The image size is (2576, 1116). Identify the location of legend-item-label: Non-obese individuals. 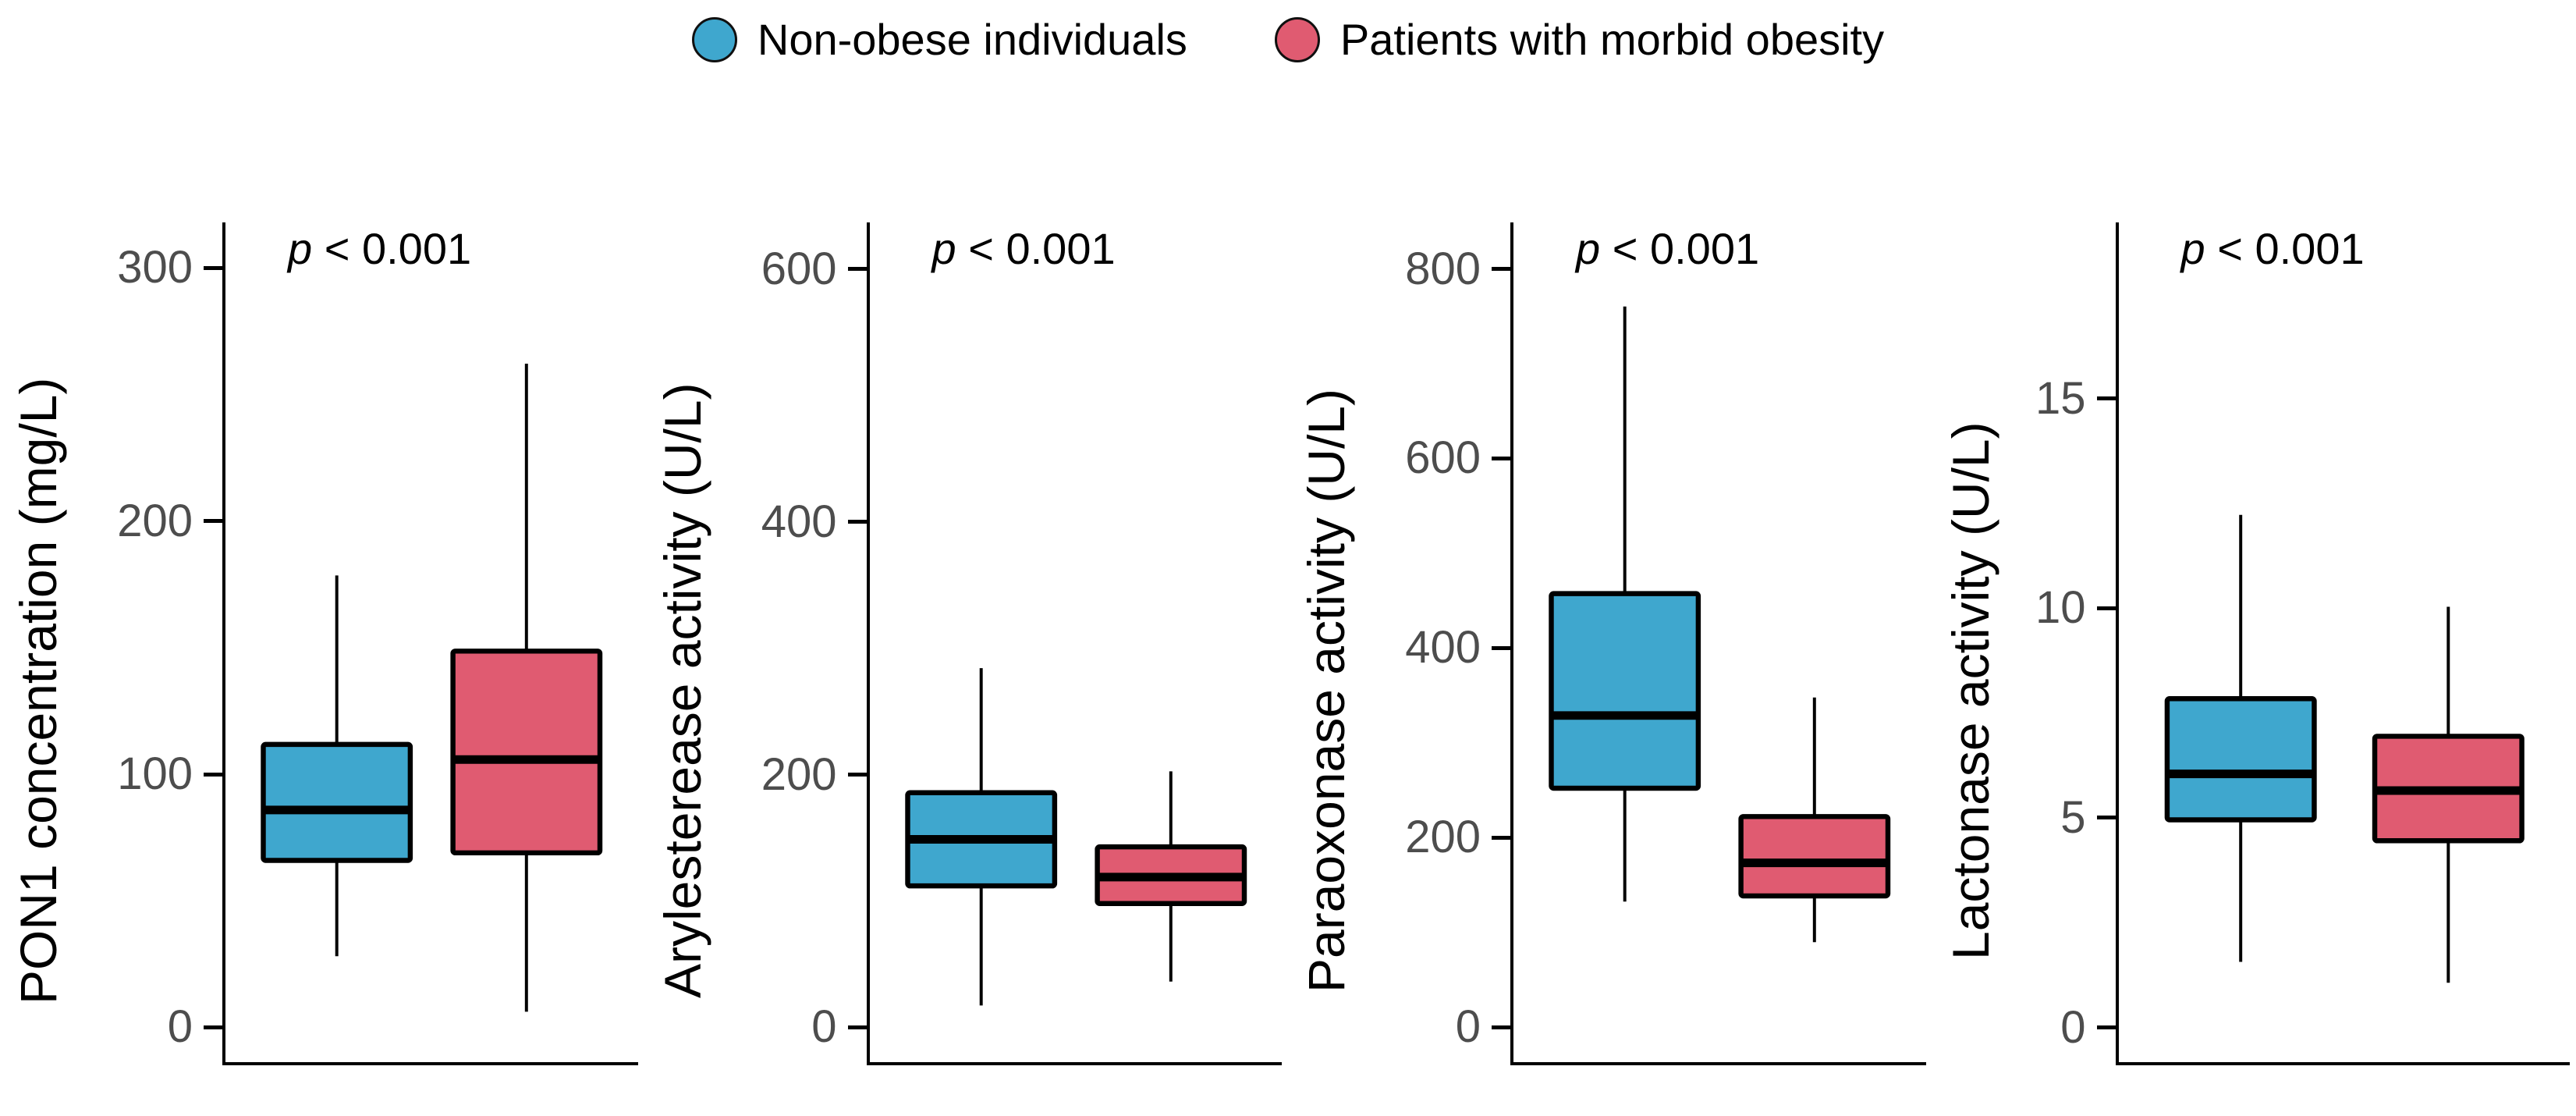
(972, 39).